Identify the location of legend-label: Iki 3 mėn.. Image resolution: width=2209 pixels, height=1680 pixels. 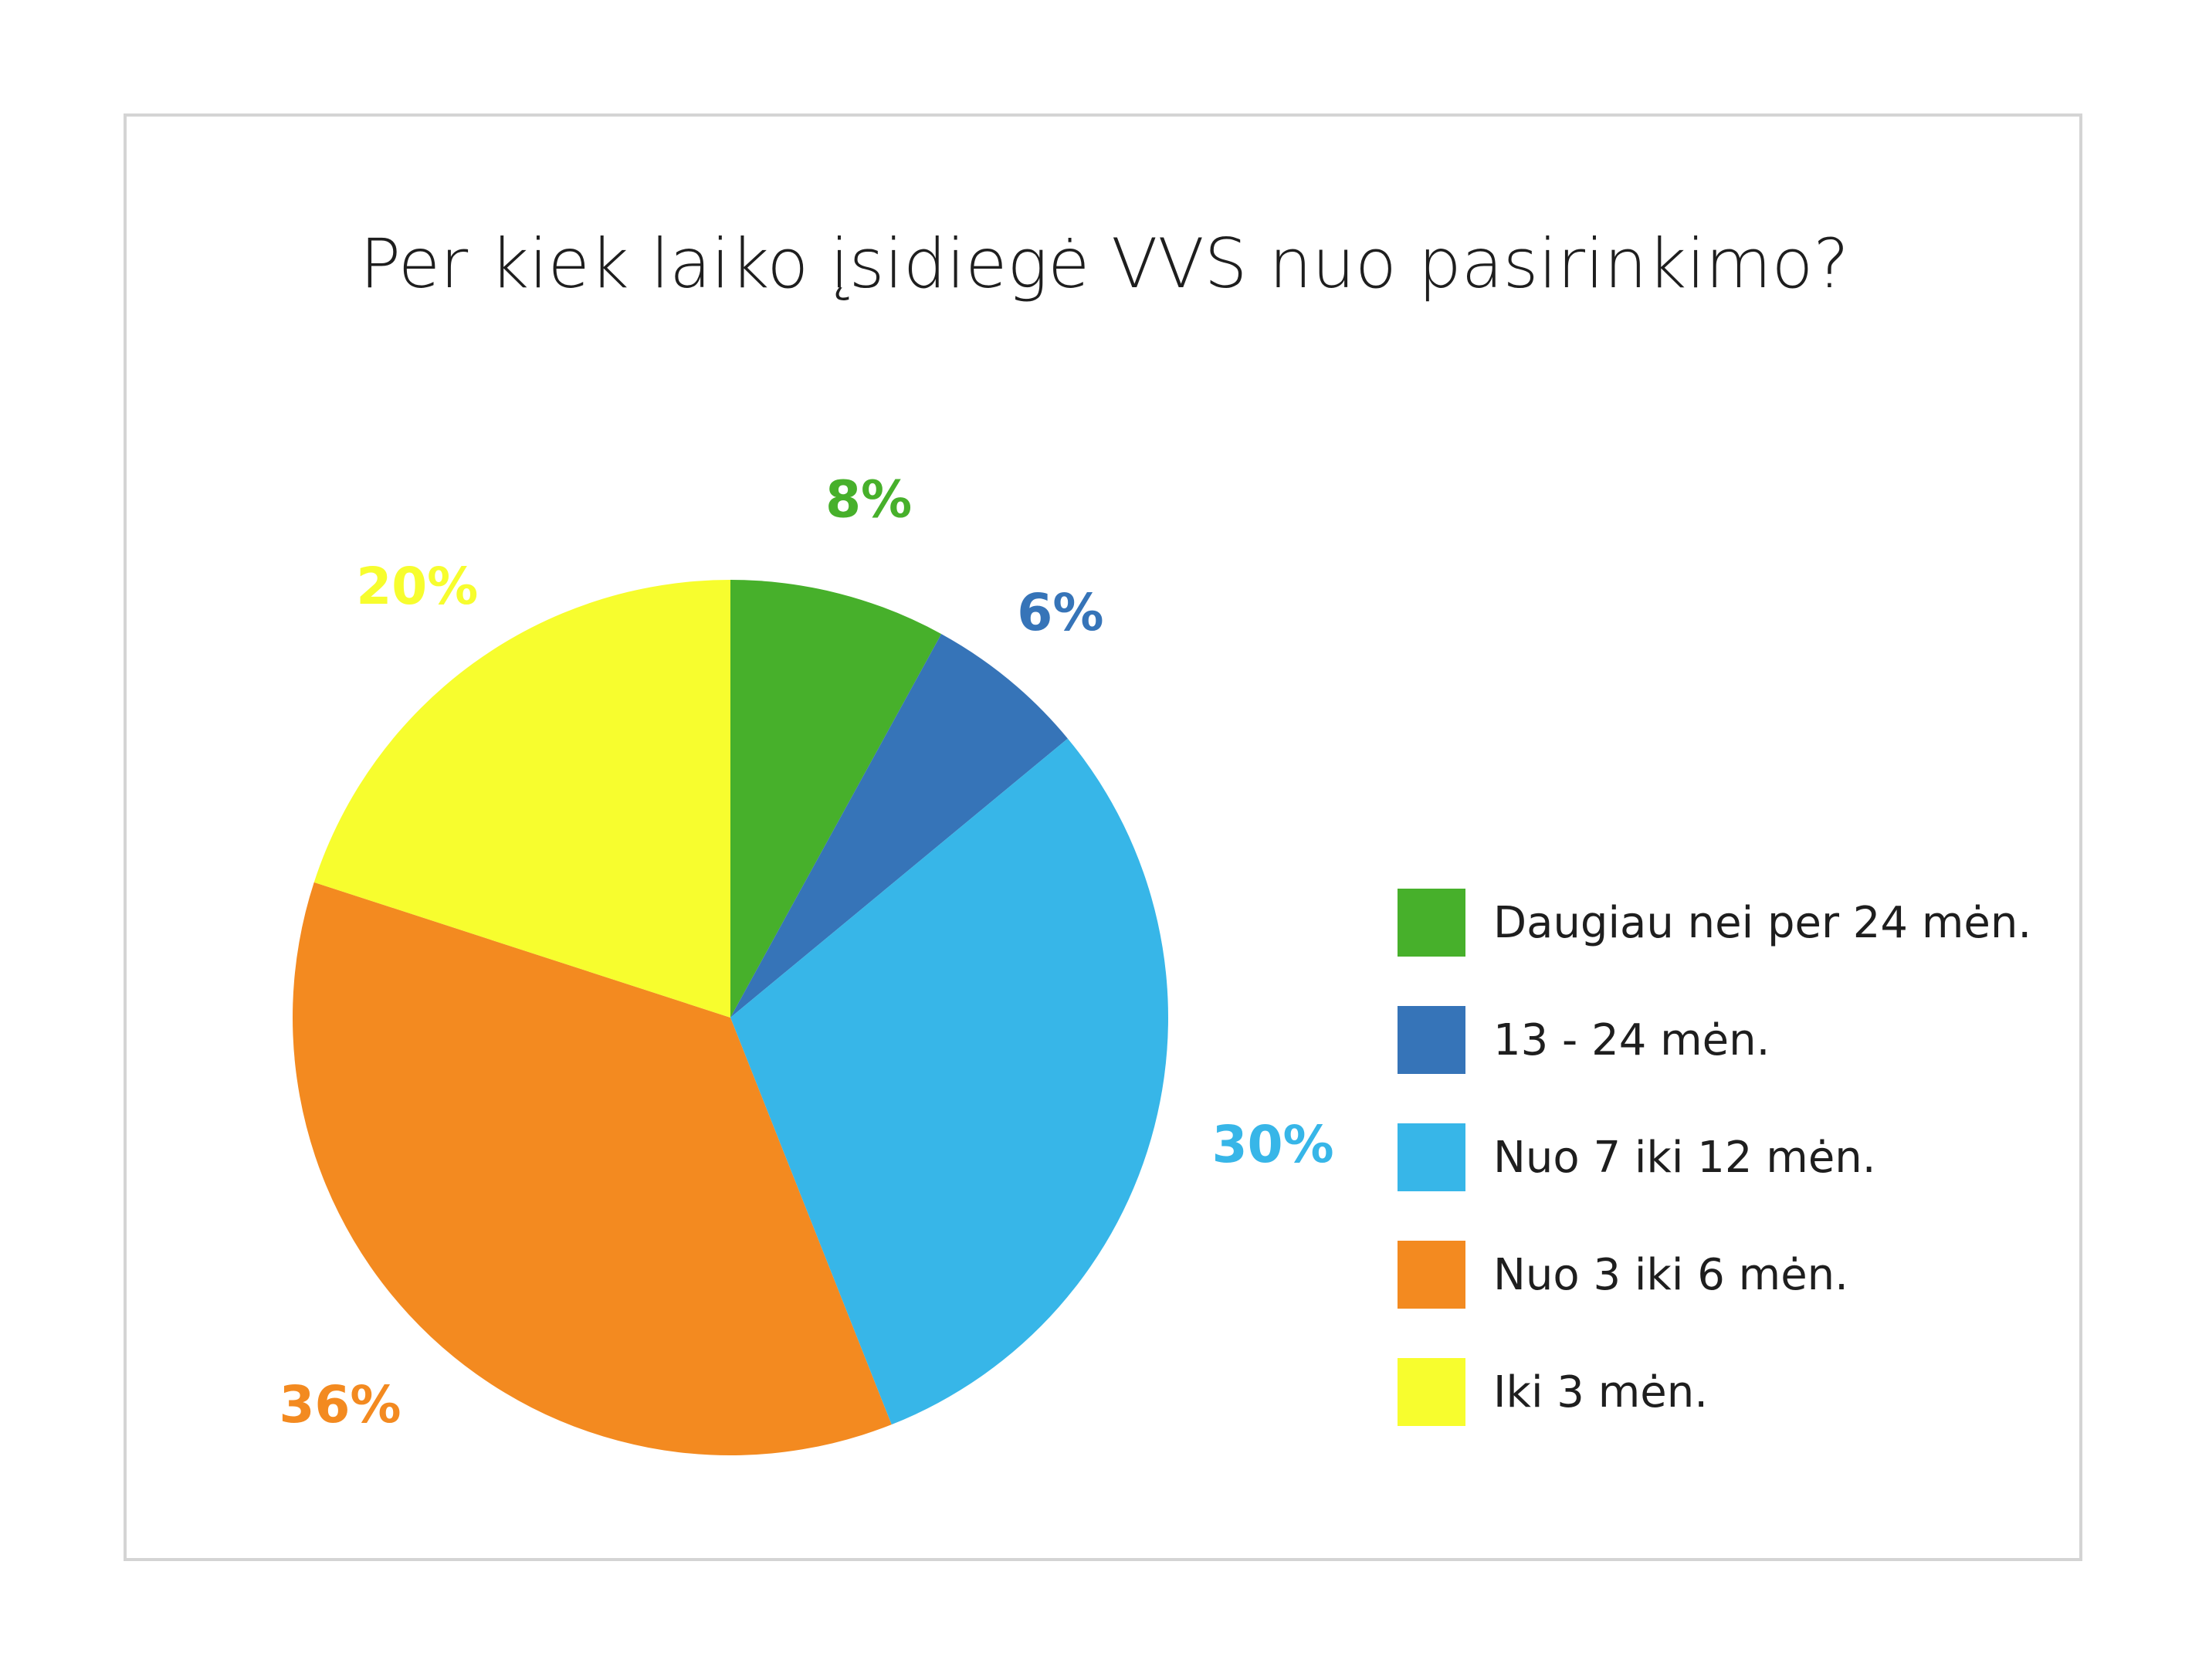
(1601, 1393).